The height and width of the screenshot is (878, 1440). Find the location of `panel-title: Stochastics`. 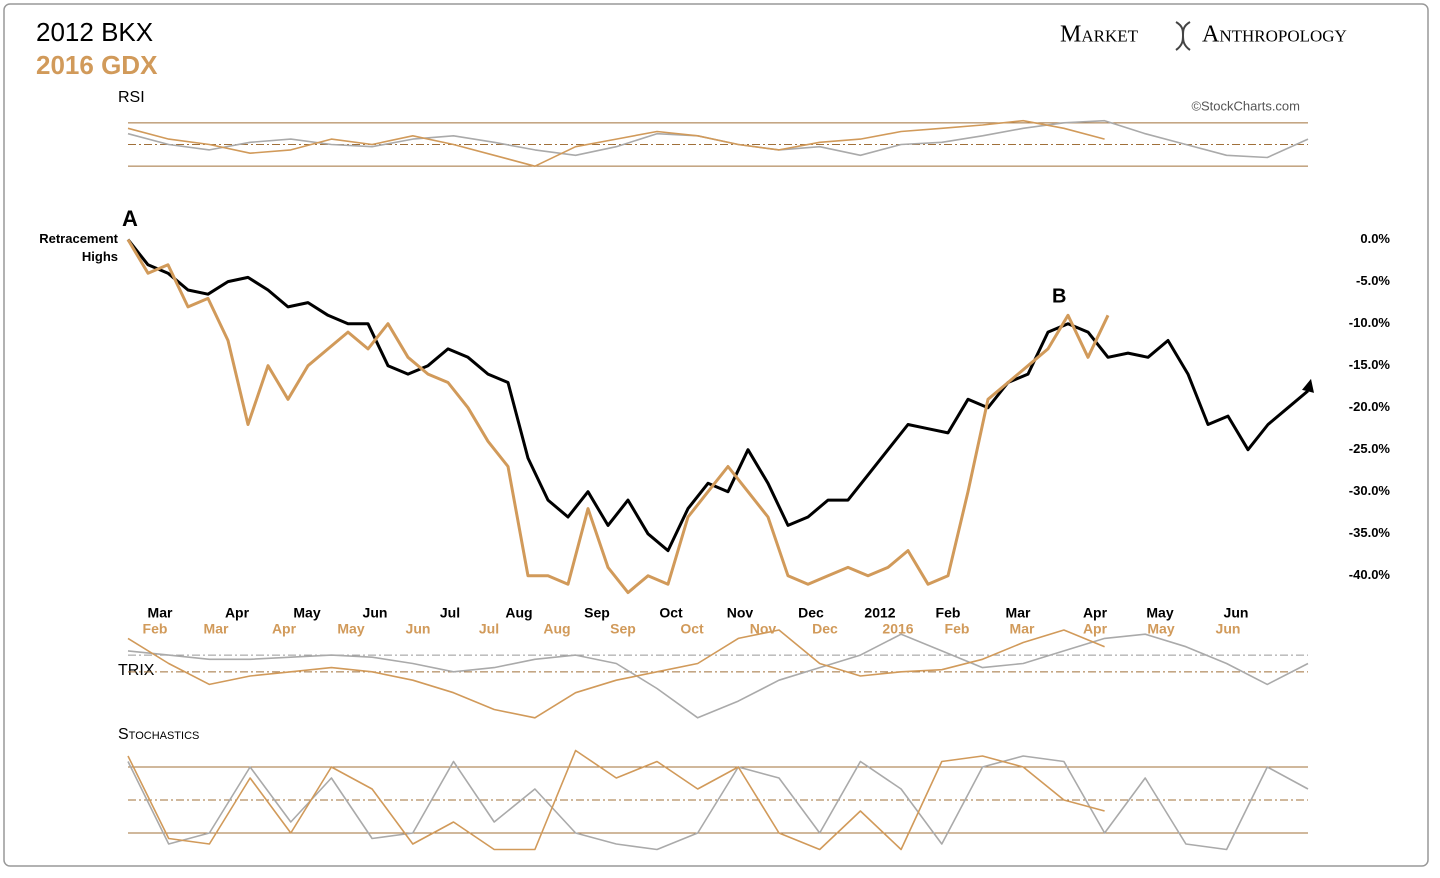

panel-title: Stochastics is located at coordinates (158, 734).